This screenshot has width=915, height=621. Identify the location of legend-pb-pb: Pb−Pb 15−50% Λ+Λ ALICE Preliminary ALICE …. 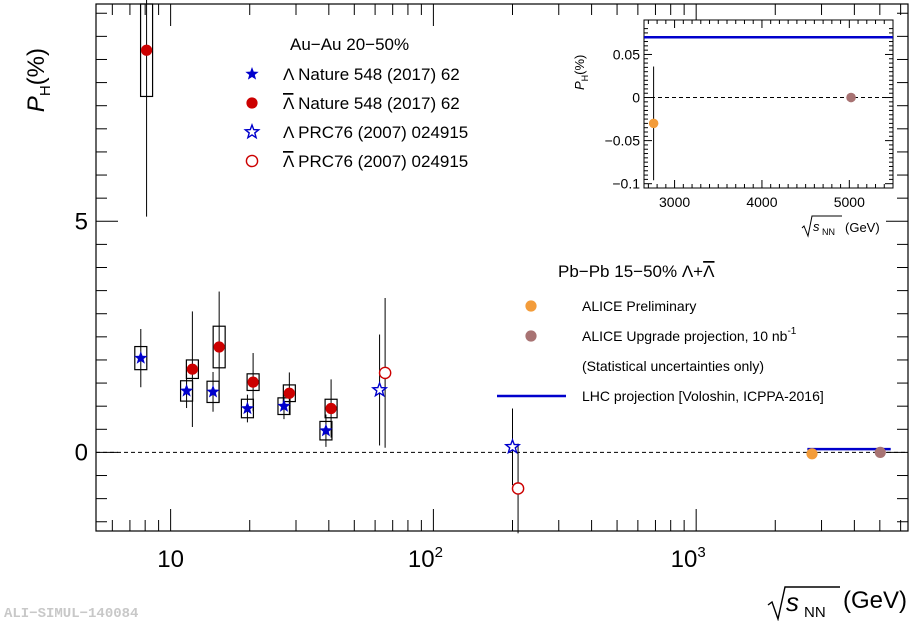
(660, 333).